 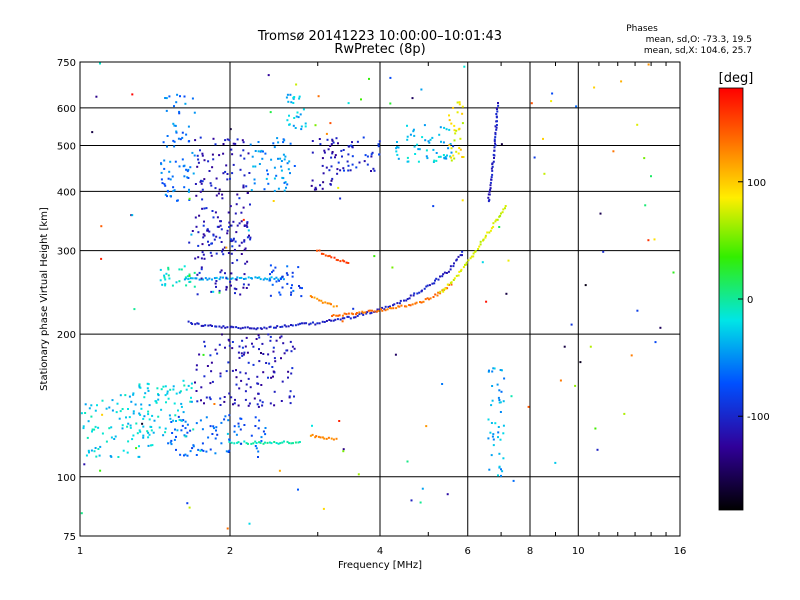 What do you see at coordinates (530, 551) in the screenshot?
I see `x-tick-label: 8` at bounding box center [530, 551].